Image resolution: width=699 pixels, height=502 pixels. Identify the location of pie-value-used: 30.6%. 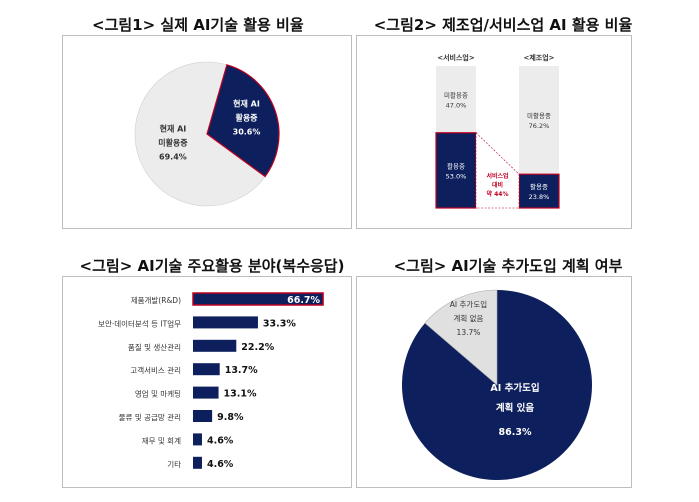
(247, 131).